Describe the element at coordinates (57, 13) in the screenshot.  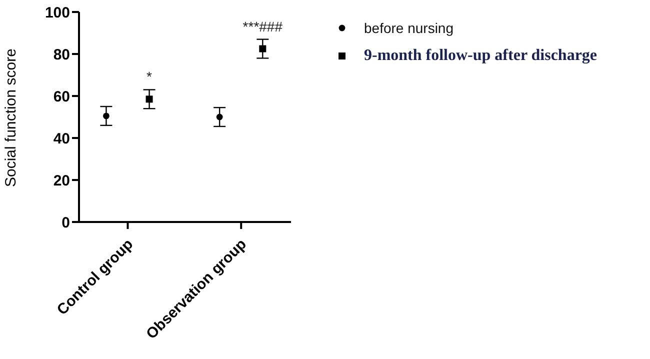
I see `y-tick-label: 100` at that location.